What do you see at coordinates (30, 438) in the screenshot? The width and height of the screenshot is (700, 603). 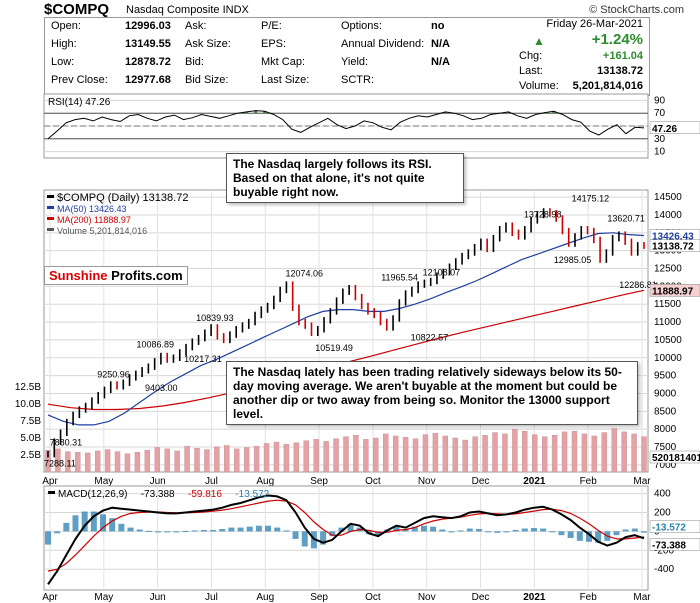 I see `volume-tick-label: 5.0B` at bounding box center [30, 438].